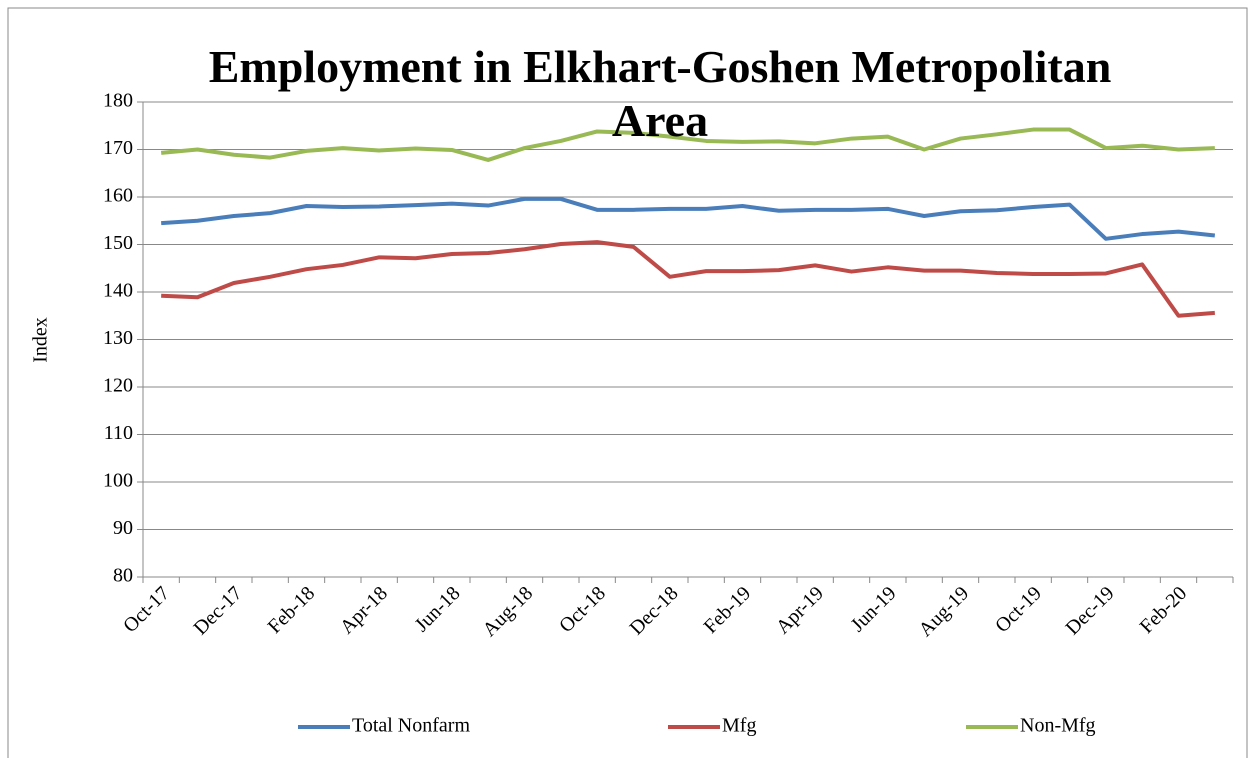 The height and width of the screenshot is (758, 1254). What do you see at coordinates (874, 609) in the screenshot?
I see `x-tick-label: Jun-19` at bounding box center [874, 609].